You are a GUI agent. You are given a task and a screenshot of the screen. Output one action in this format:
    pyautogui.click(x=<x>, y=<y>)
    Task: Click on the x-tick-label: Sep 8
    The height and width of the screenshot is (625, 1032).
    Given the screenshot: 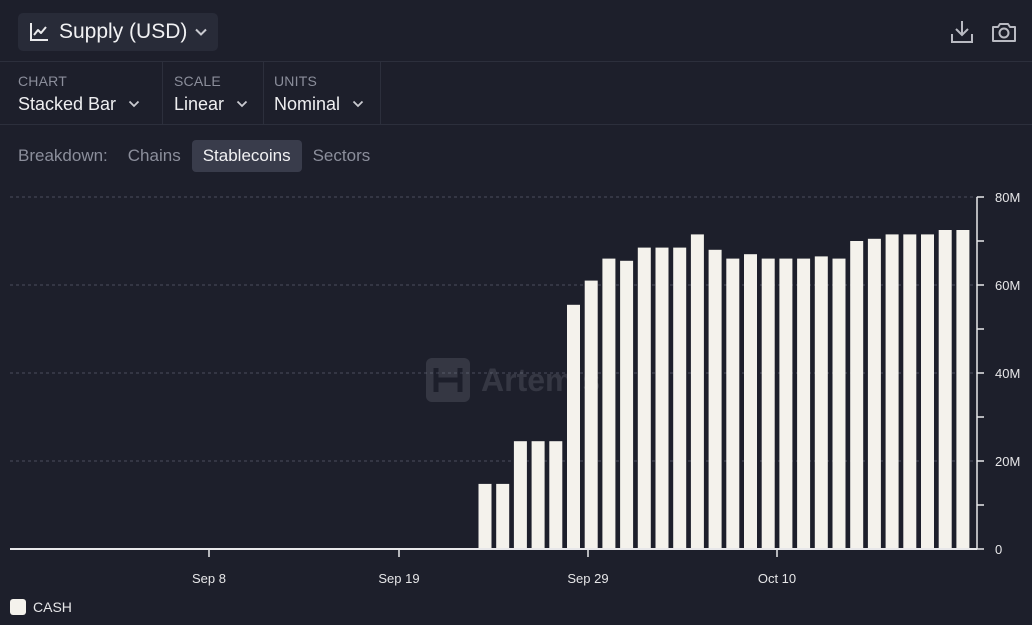 What is the action you would take?
    pyautogui.click(x=209, y=578)
    